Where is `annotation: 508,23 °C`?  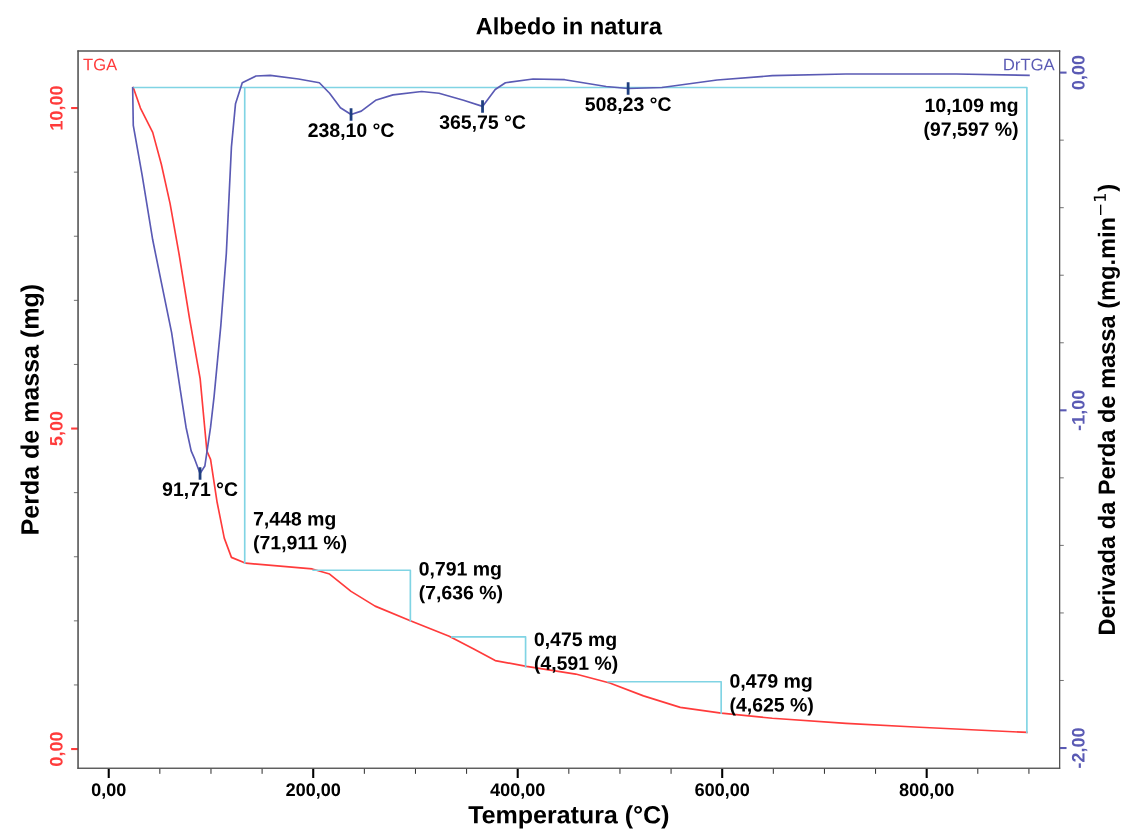
annotation: 508,23 °C is located at coordinates (628, 105).